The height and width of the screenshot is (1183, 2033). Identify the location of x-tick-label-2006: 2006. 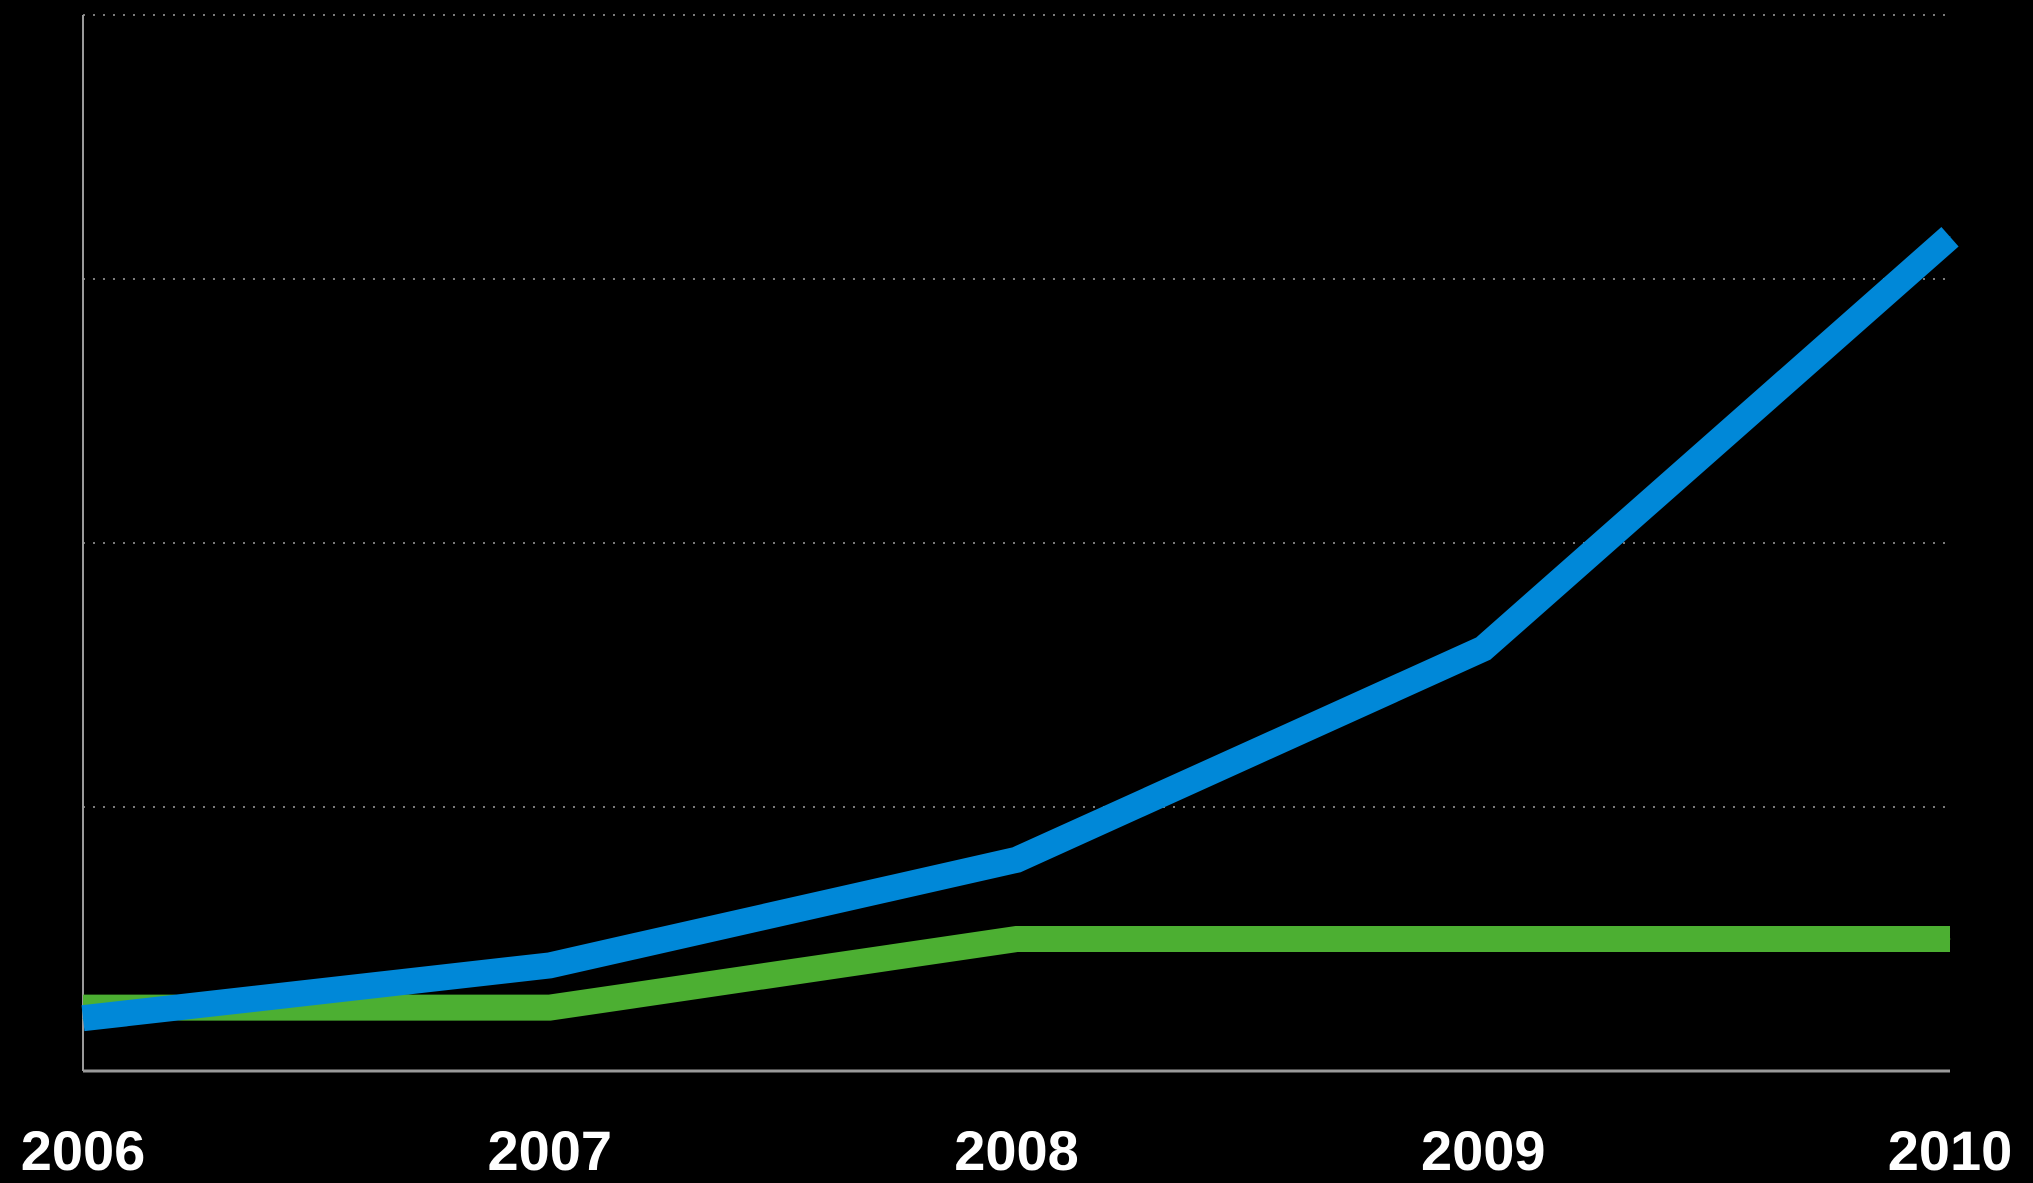
(83, 1150).